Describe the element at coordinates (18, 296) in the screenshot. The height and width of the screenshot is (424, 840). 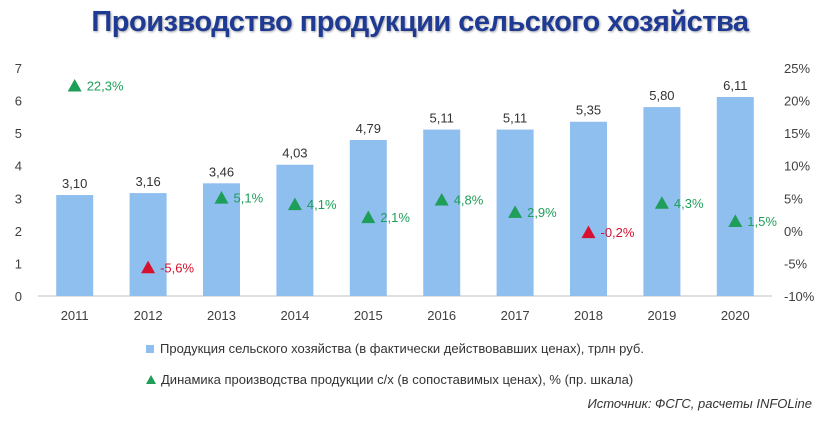
I see `y-left-tick-label: 0` at that location.